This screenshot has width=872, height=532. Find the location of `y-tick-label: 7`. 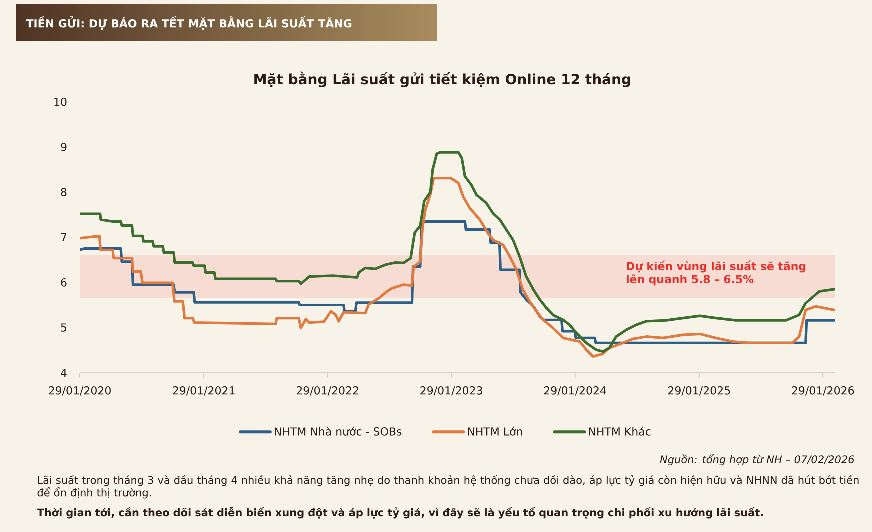

y-tick-label: 7 is located at coordinates (64, 237).